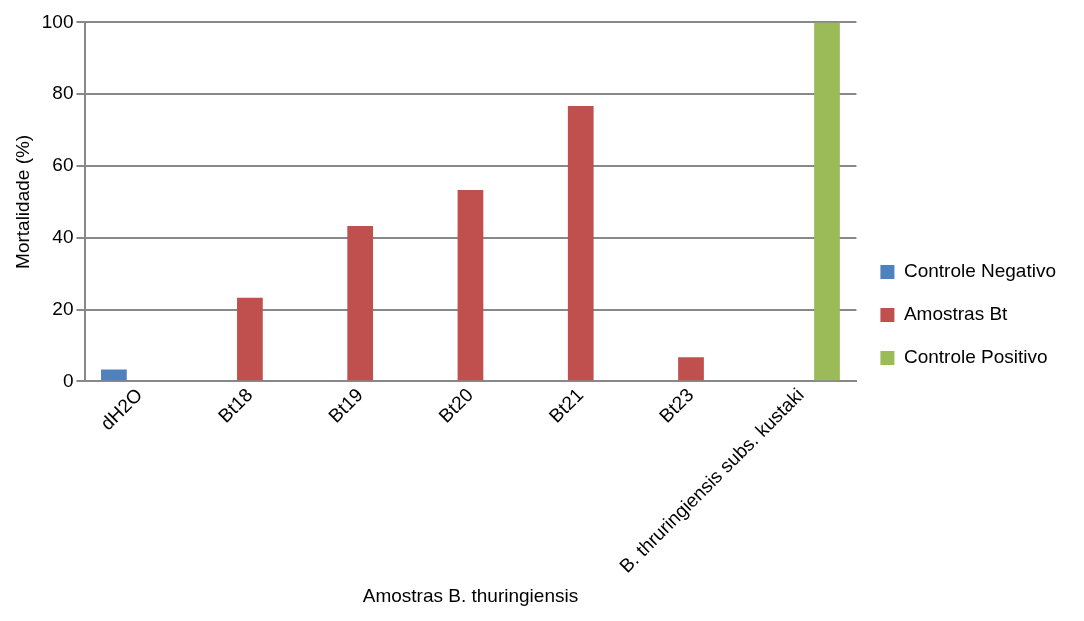 This screenshot has height=621, width=1084. Describe the element at coordinates (63, 237) in the screenshot. I see `y-tick-label: 40` at that location.